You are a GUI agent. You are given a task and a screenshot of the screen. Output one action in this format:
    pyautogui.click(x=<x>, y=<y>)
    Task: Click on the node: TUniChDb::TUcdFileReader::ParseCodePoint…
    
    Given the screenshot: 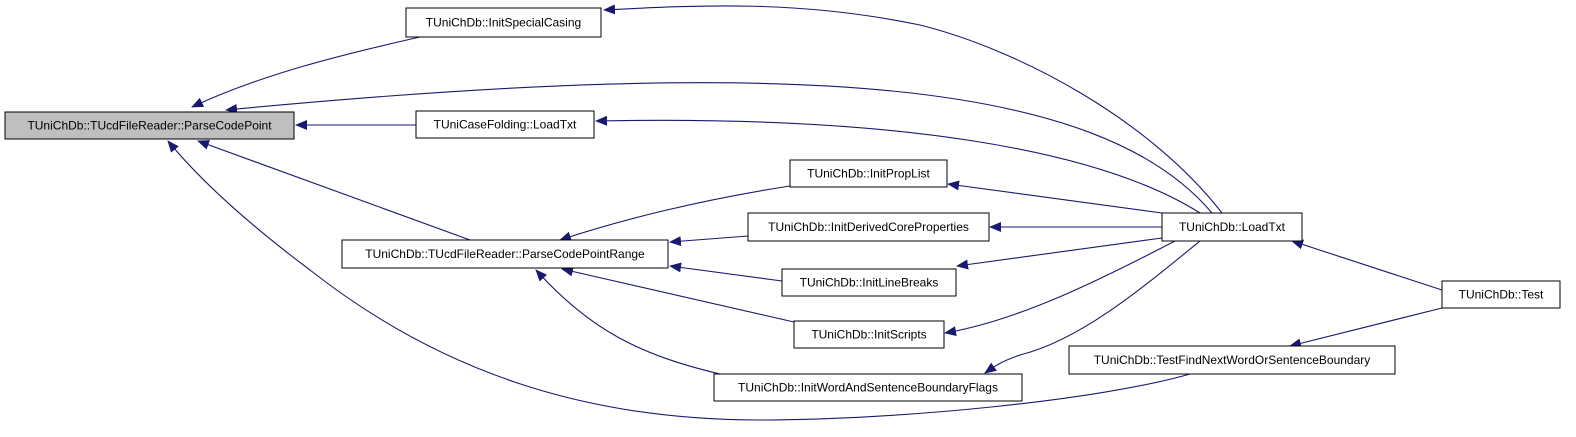 What is the action you would take?
    pyautogui.click(x=505, y=254)
    